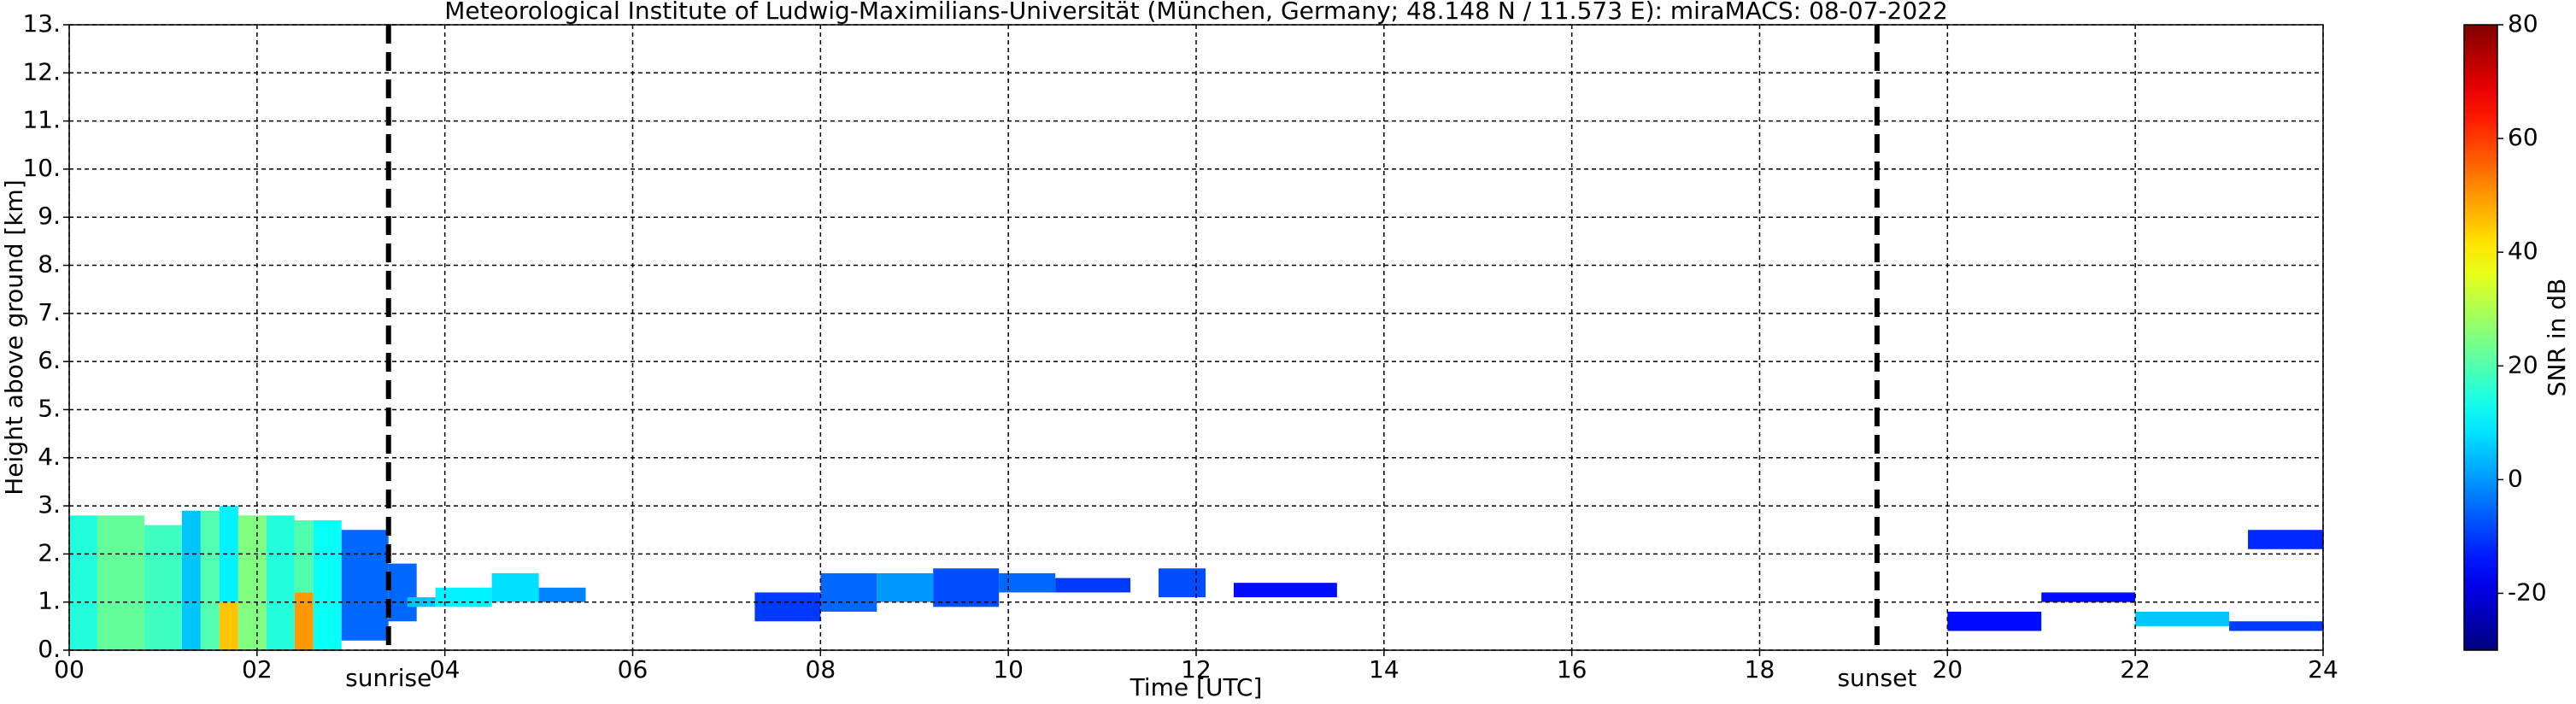 This screenshot has height=704, width=2576. What do you see at coordinates (41, 71) in the screenshot?
I see `y-tick-label: 12.` at bounding box center [41, 71].